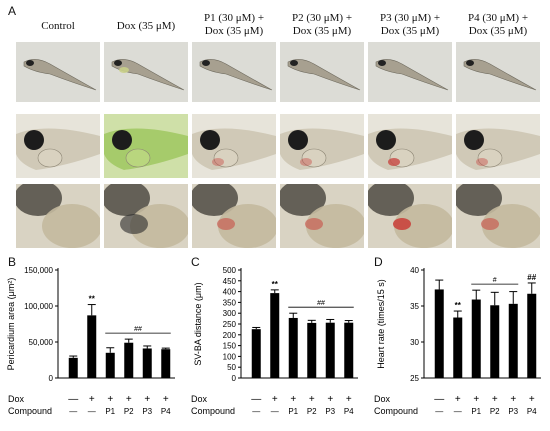 The width and height of the screenshot is (550, 431). I want to click on column-header-p4: P4 (30 μM) + Dox (35 μM), so click(498, 25).